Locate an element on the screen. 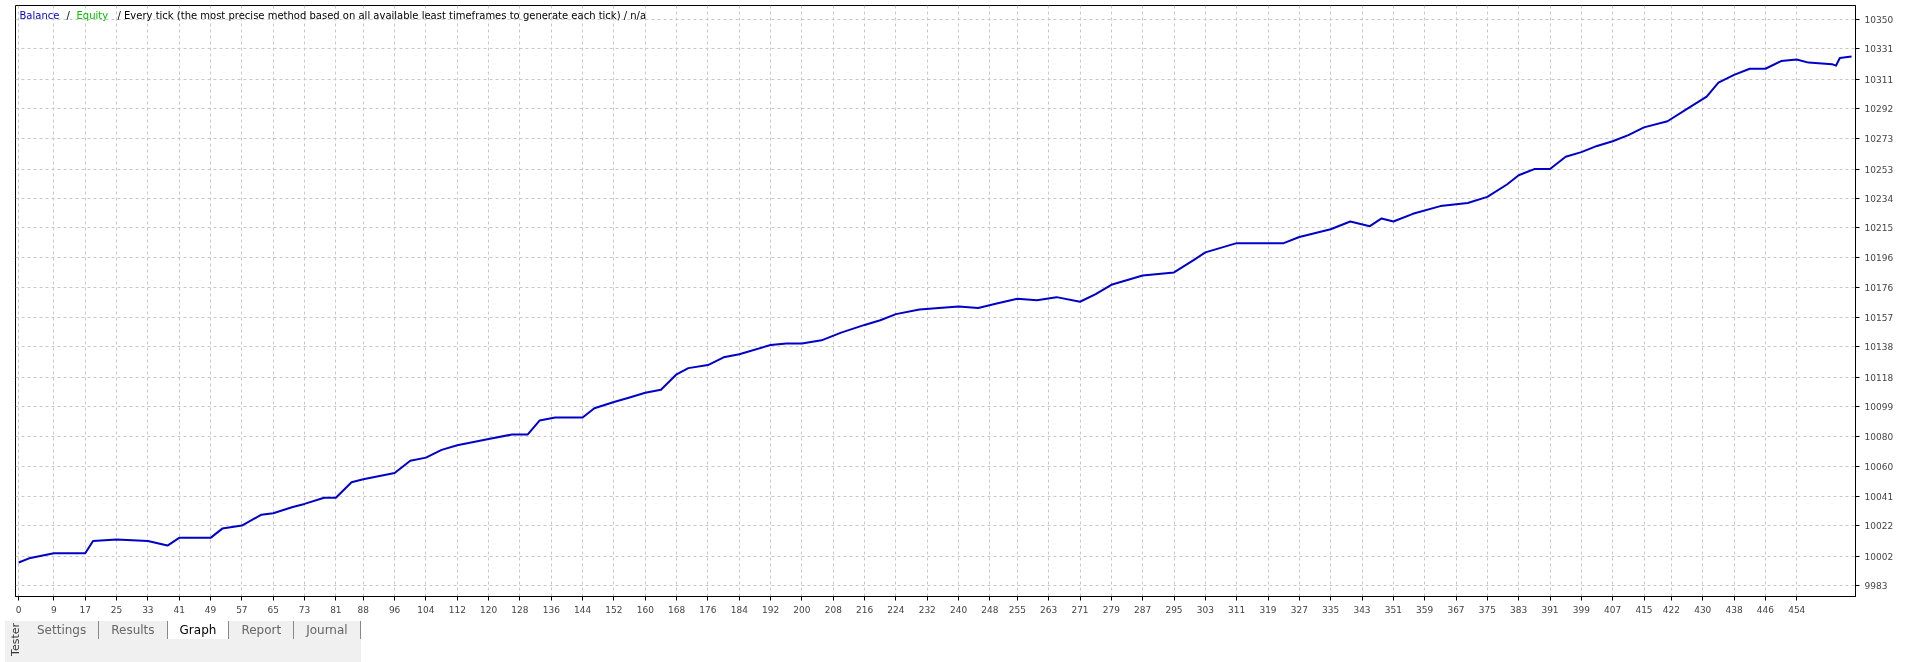 The width and height of the screenshot is (1915, 662). y-tick-label: 10331 is located at coordinates (1879, 49).